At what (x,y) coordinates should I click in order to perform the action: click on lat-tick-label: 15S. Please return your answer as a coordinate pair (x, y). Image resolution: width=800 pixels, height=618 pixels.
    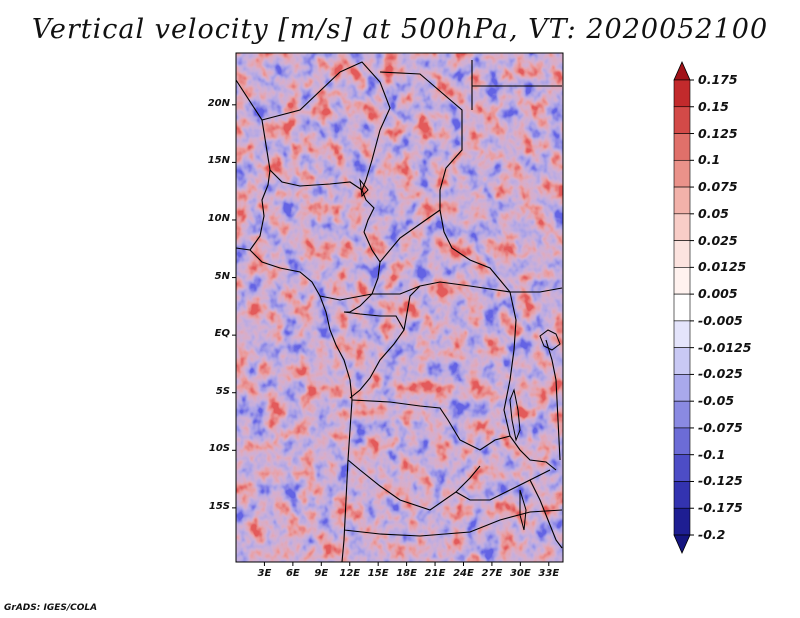
    Looking at the image, I should click on (219, 506).